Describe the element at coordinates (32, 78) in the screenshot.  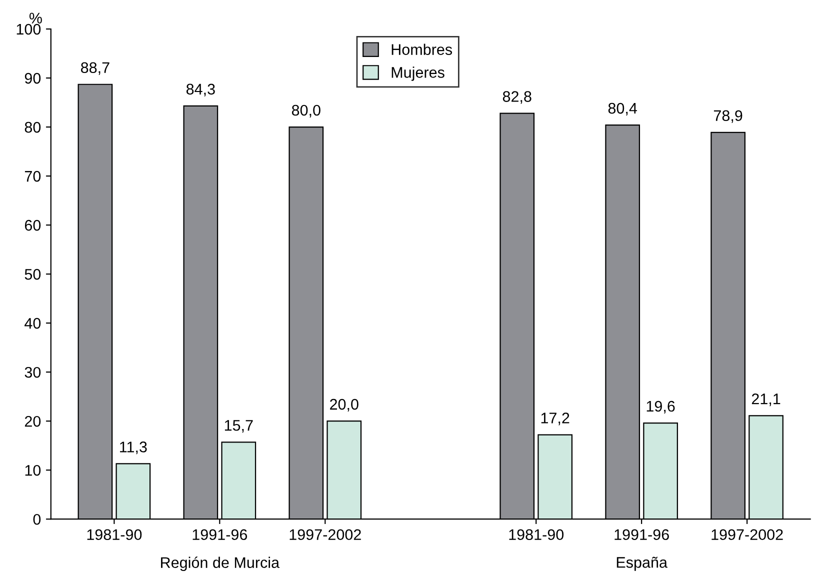
I see `y-tick-label: 90` at that location.